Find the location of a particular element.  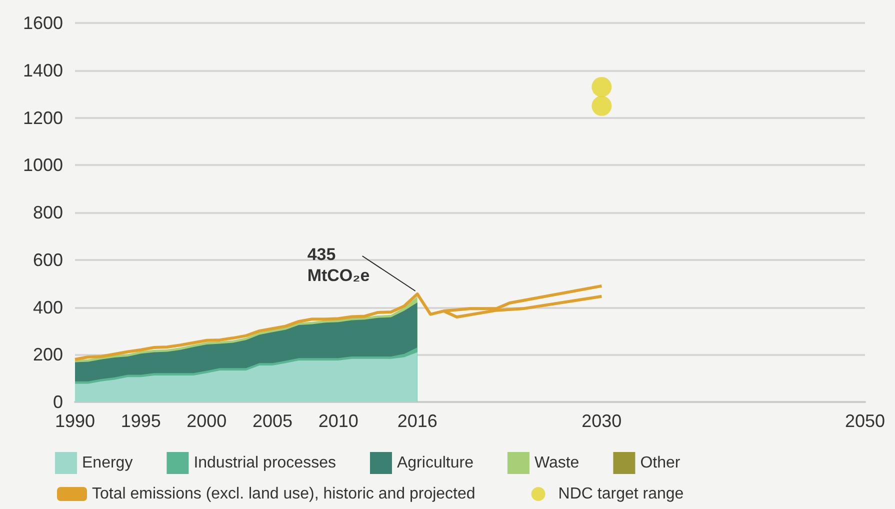

legend-label: Other is located at coordinates (660, 463).